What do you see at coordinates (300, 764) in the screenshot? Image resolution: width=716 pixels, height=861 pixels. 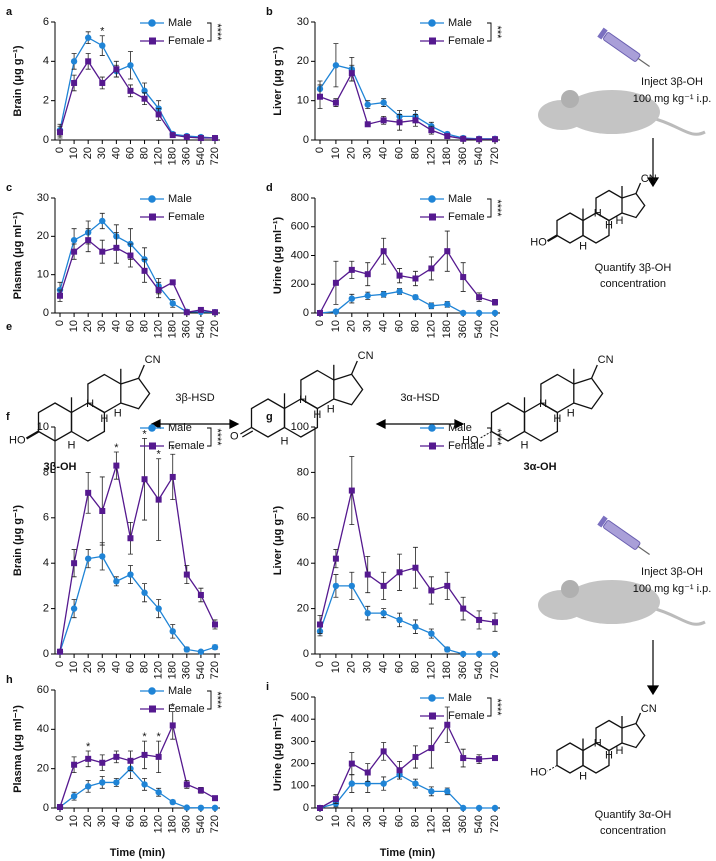 I see `y-tick-label: 200` at bounding box center [300, 764].